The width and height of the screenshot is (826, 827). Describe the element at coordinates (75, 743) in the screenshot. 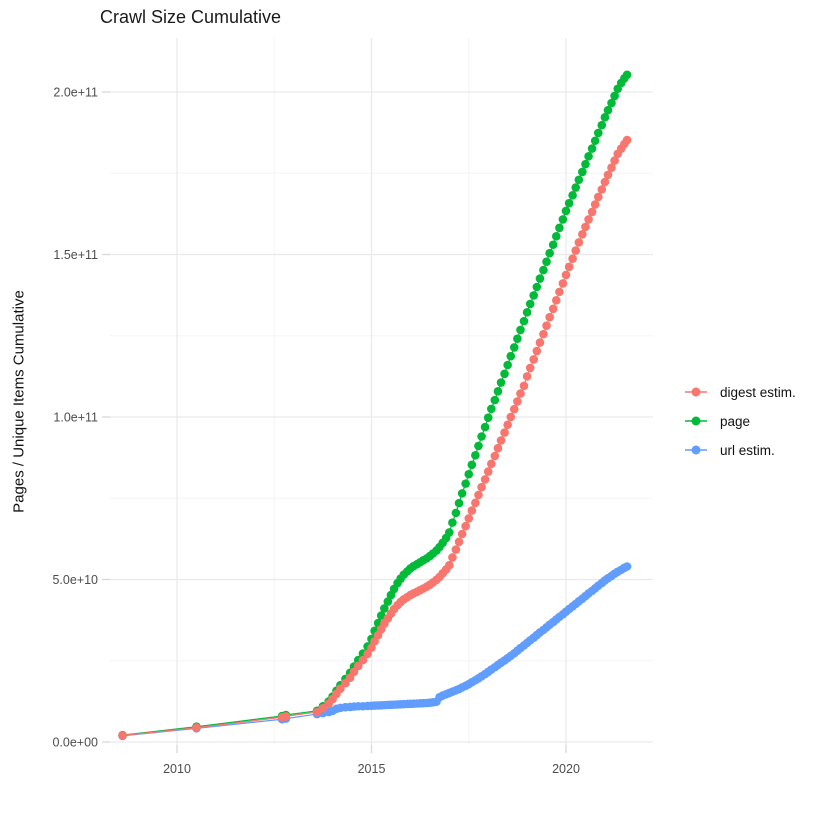

I see `svg-text: 0.0e+00` at that location.